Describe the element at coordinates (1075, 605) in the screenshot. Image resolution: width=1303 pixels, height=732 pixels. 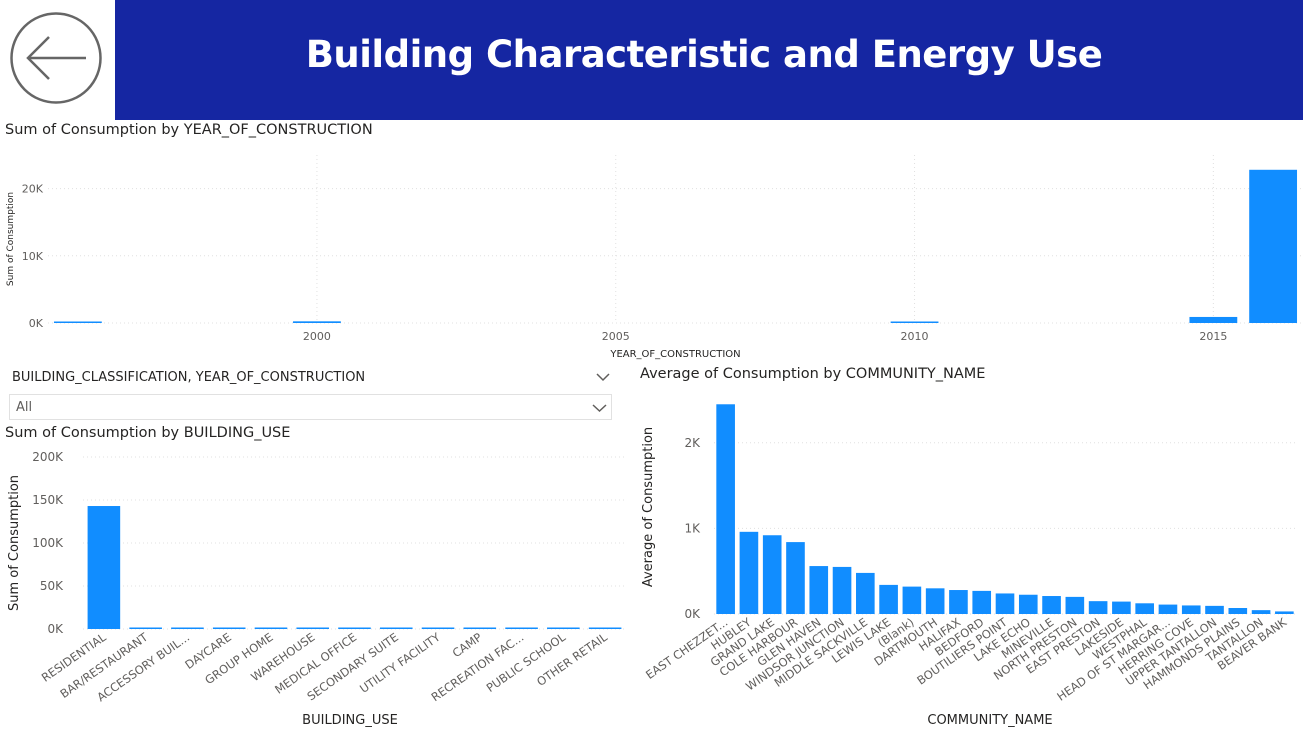
I see `bar-north-preston` at that location.